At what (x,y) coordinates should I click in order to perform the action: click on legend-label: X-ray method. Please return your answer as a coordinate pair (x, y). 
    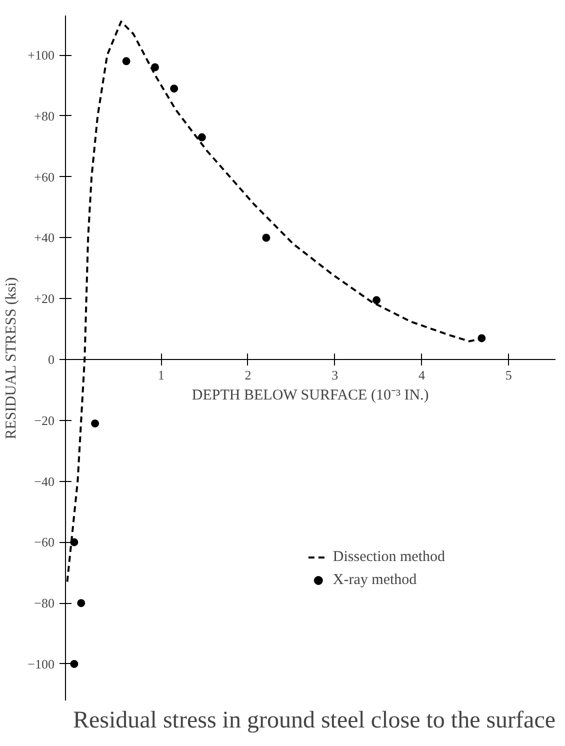
    Looking at the image, I should click on (374, 580).